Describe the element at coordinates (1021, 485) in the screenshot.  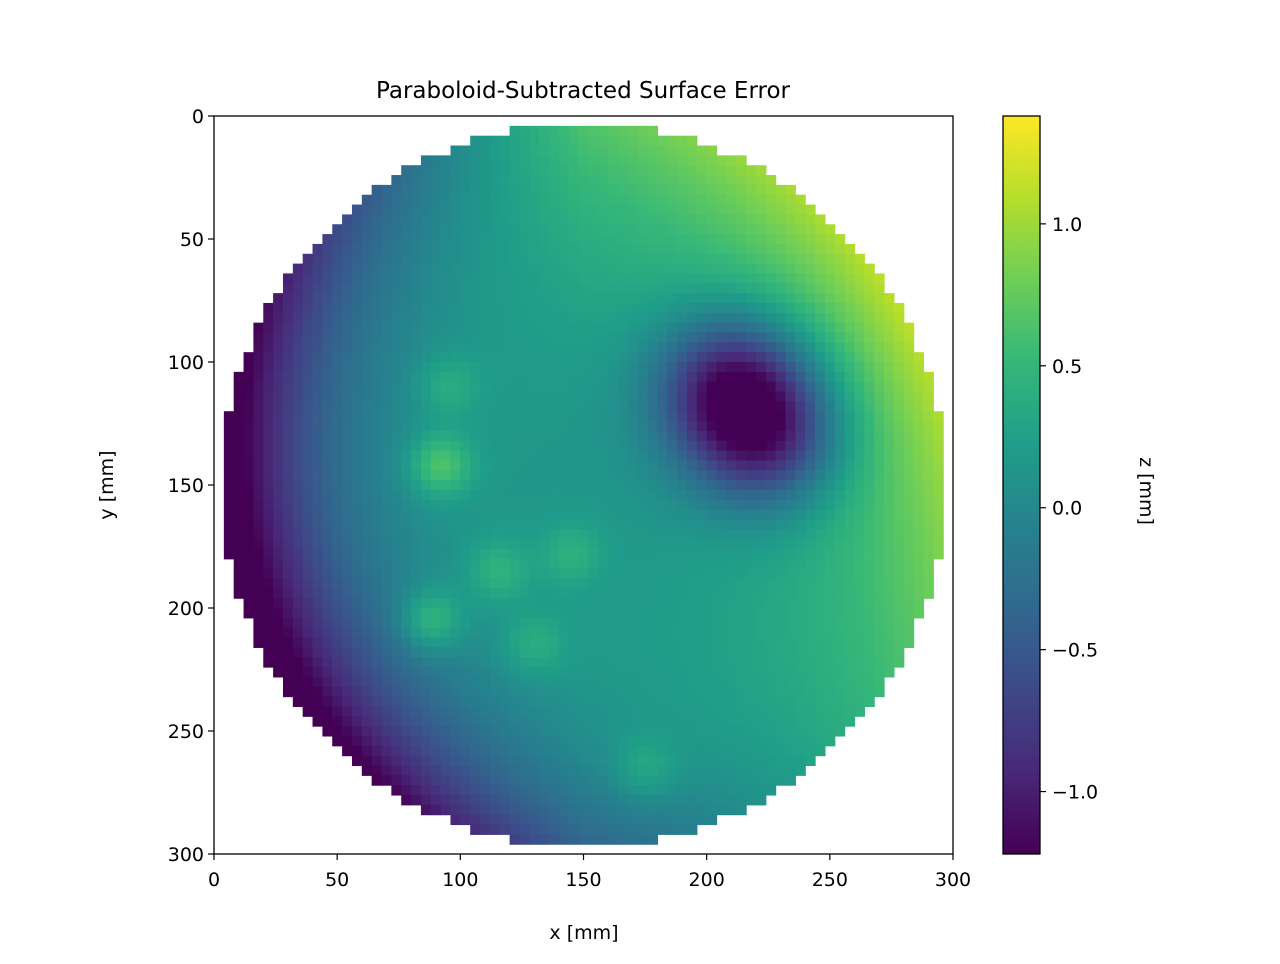
I see `colorbar` at that location.